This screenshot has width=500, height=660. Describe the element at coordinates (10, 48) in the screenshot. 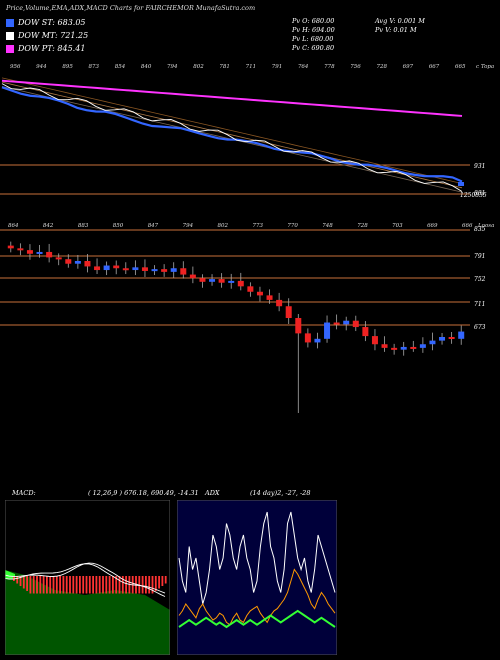

I see `legend-swatch-pt` at that location.